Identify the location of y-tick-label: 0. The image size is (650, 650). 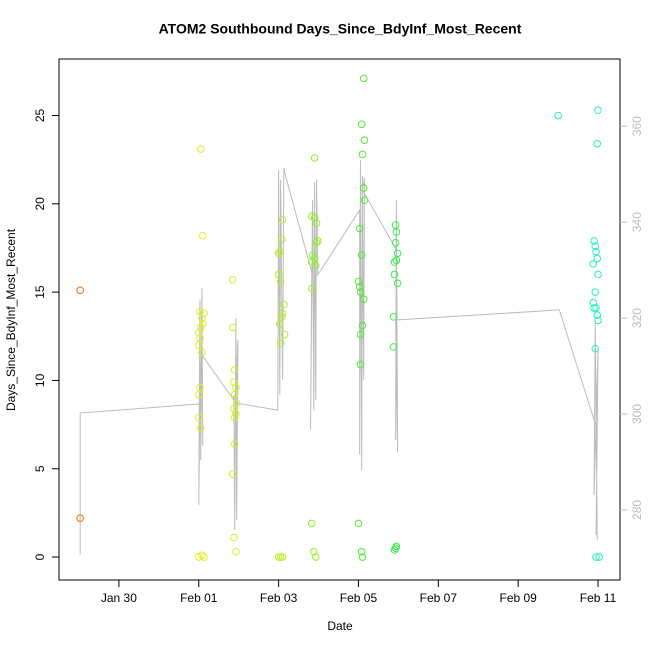
(40, 556).